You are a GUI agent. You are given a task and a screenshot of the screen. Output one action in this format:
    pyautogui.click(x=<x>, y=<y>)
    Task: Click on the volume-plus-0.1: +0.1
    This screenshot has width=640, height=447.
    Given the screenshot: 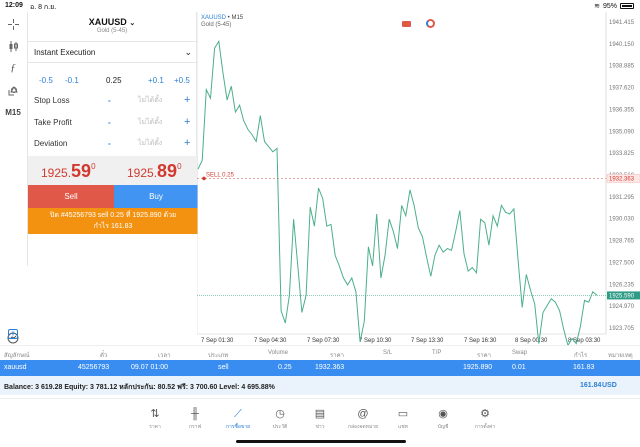 What is the action you would take?
    pyautogui.click(x=156, y=80)
    